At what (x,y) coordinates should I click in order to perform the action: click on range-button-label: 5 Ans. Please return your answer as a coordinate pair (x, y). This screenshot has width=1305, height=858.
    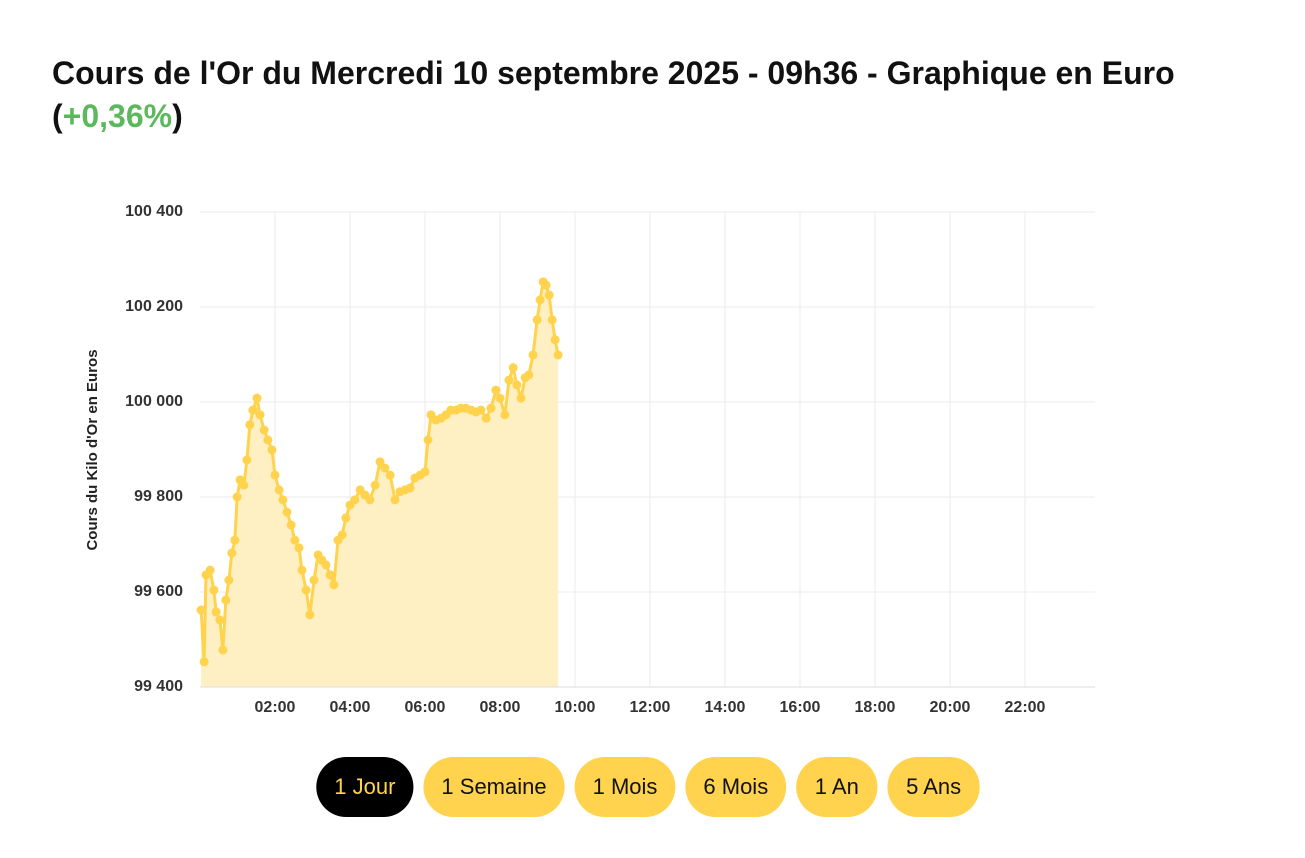
    Looking at the image, I should click on (933, 786).